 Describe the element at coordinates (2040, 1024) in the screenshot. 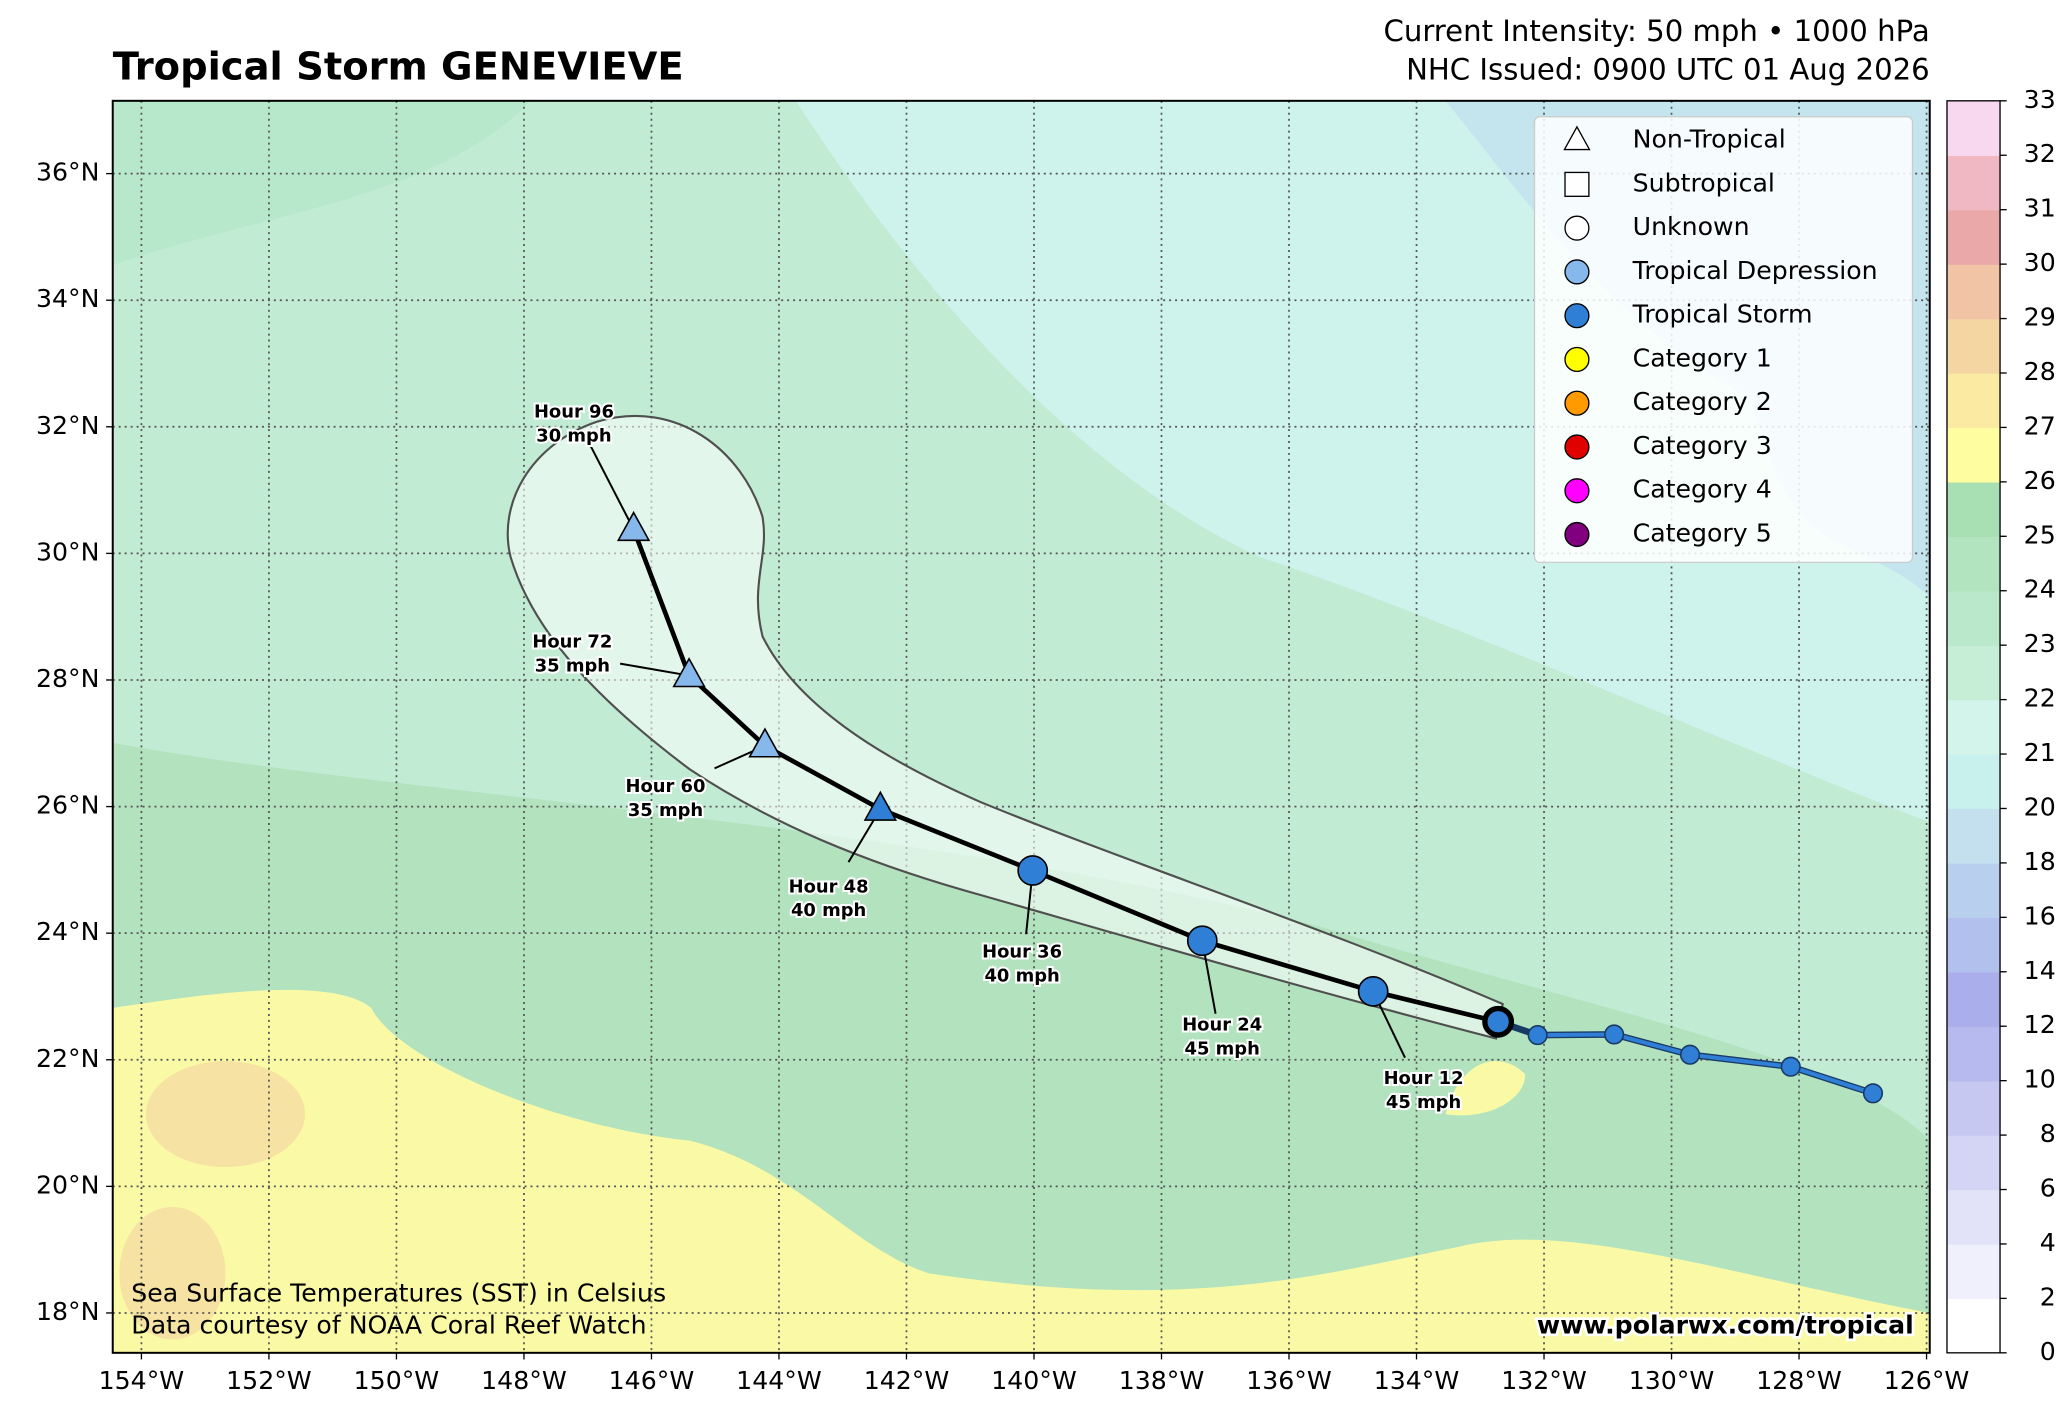

I see `colorbar-tick-label: 12` at that location.